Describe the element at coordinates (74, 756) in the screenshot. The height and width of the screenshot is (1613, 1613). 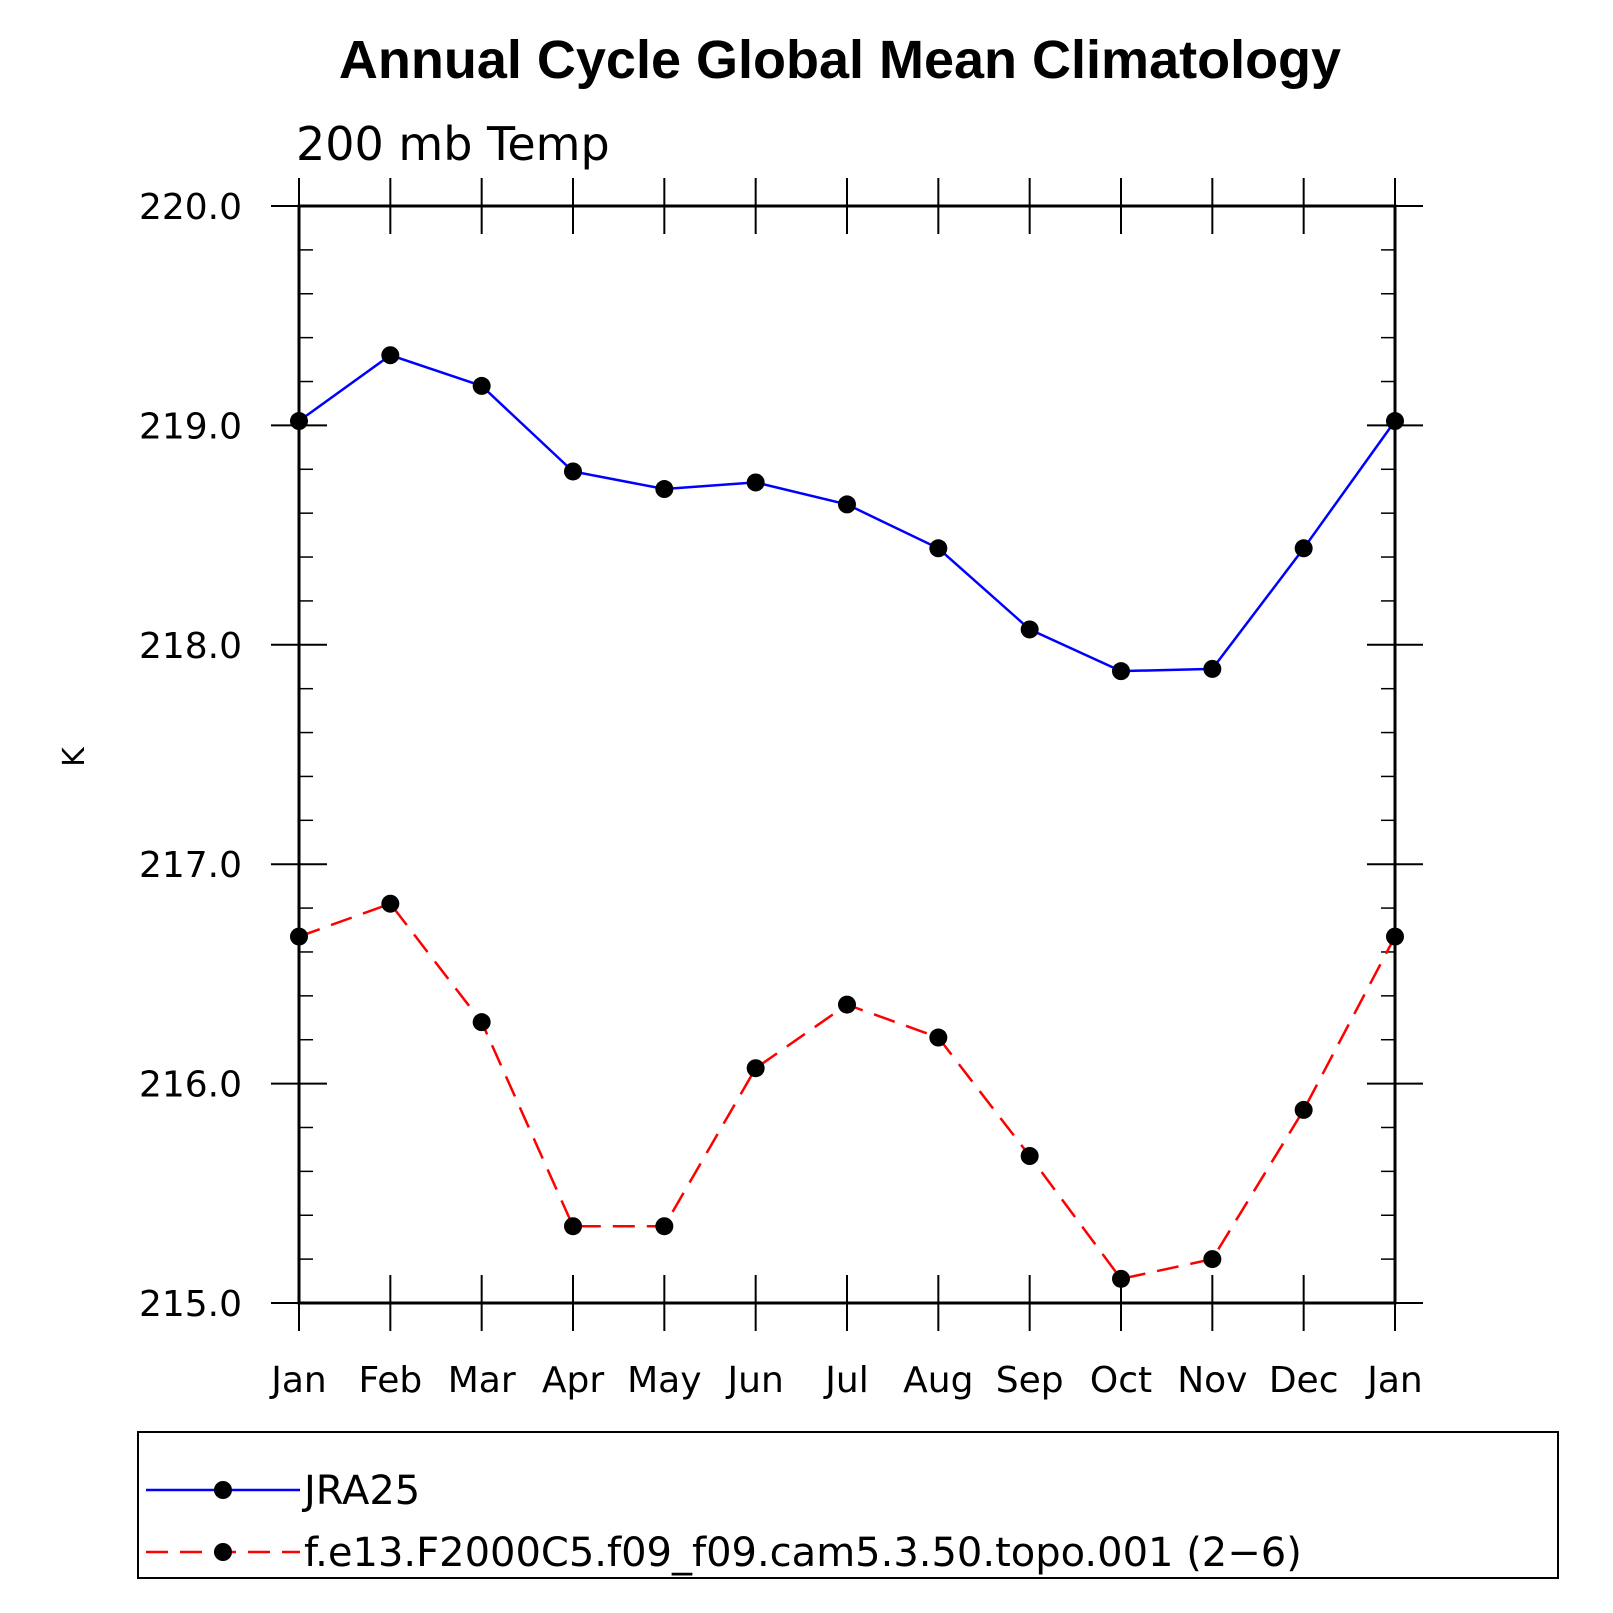
I see `y-axis-label: K` at that location.